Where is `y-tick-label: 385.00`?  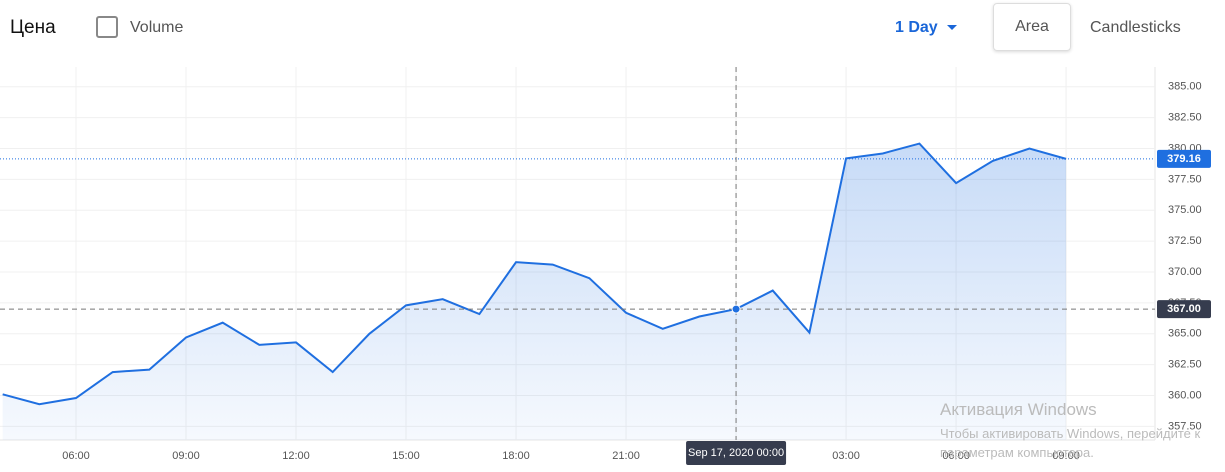
y-tick-label: 385.00 is located at coordinates (1185, 87).